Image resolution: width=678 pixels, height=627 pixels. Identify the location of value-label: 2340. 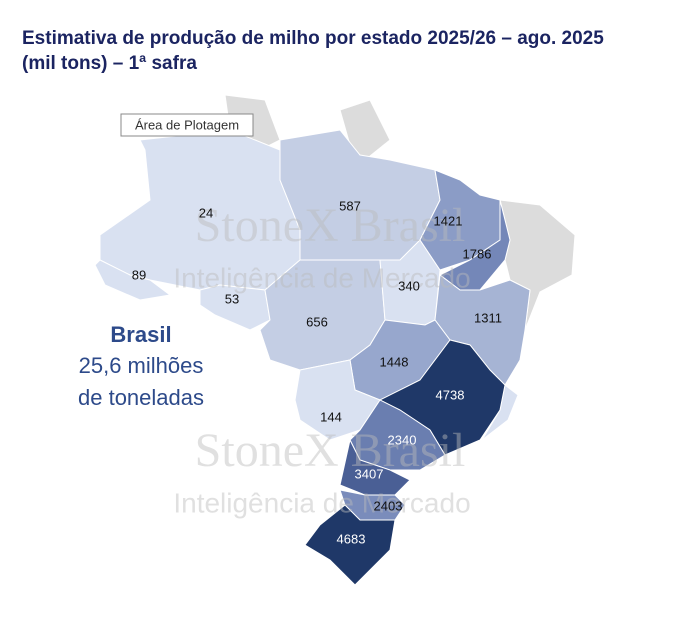
(402, 439).